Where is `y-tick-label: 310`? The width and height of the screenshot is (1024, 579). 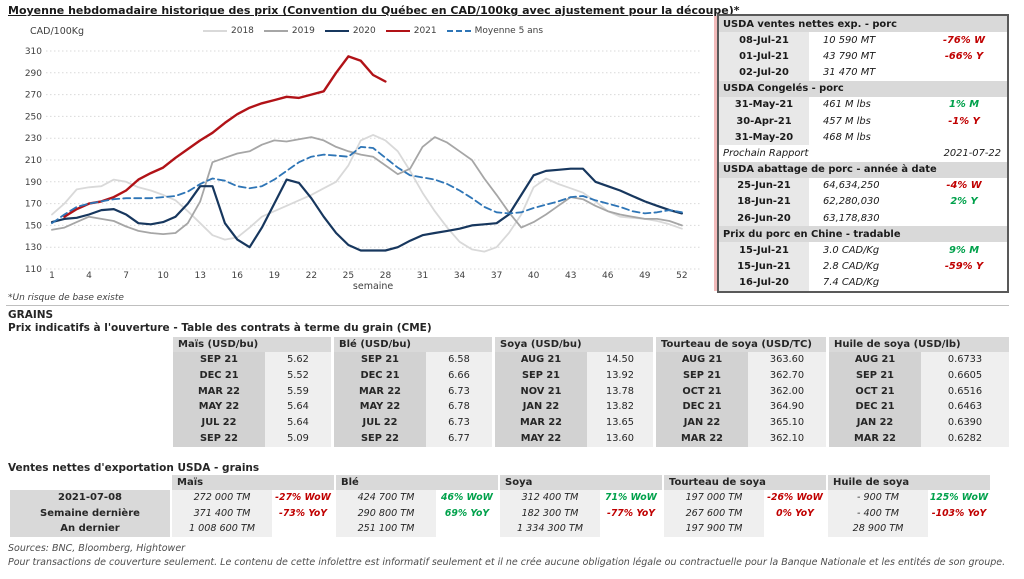
y-tick-label: 310 is located at coordinates (33, 52).